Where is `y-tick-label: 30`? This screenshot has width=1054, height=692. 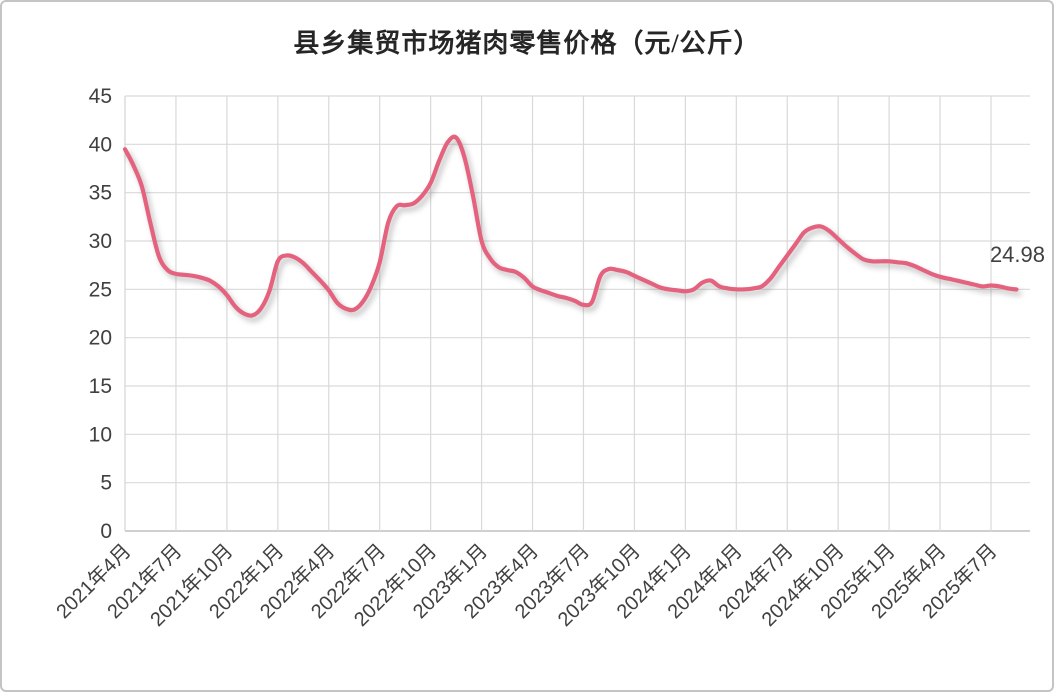
y-tick-label: 30 is located at coordinates (100, 241).